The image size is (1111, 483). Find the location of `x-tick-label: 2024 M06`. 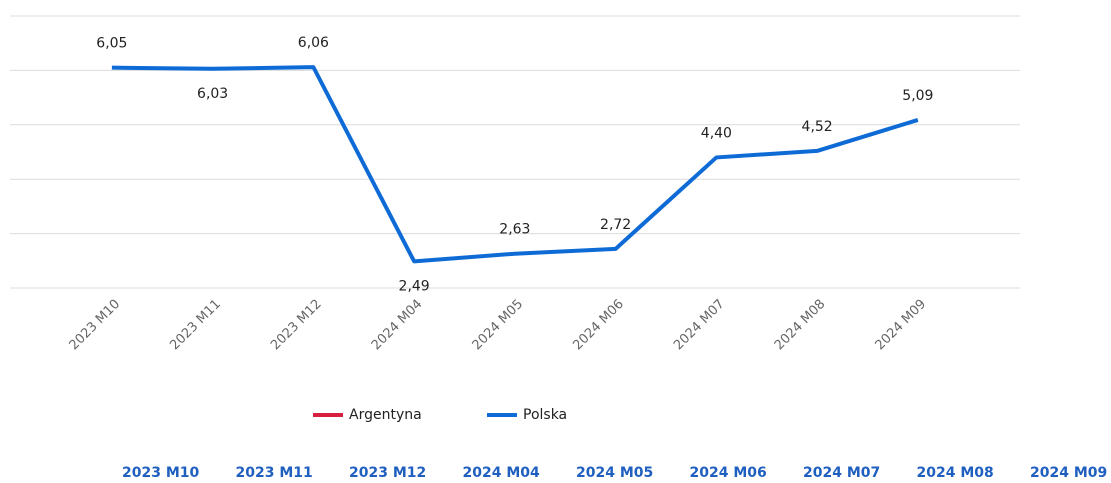

x-tick-label: 2024 M06 is located at coordinates (598, 325).